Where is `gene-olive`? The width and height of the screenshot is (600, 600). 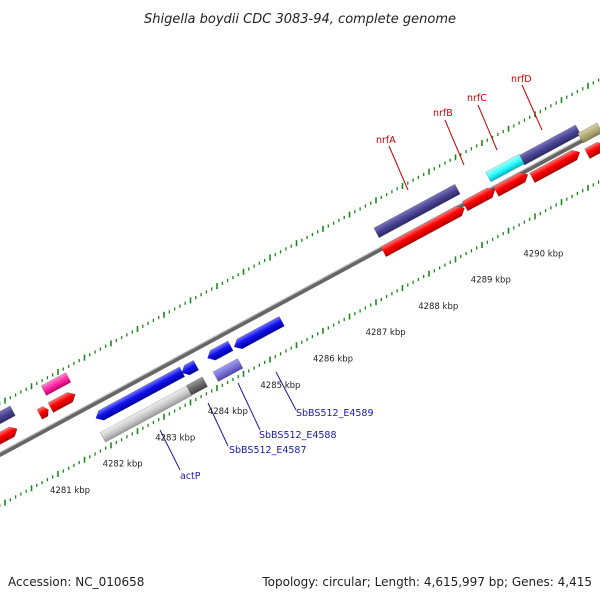
gene-olive is located at coordinates (588, 133).